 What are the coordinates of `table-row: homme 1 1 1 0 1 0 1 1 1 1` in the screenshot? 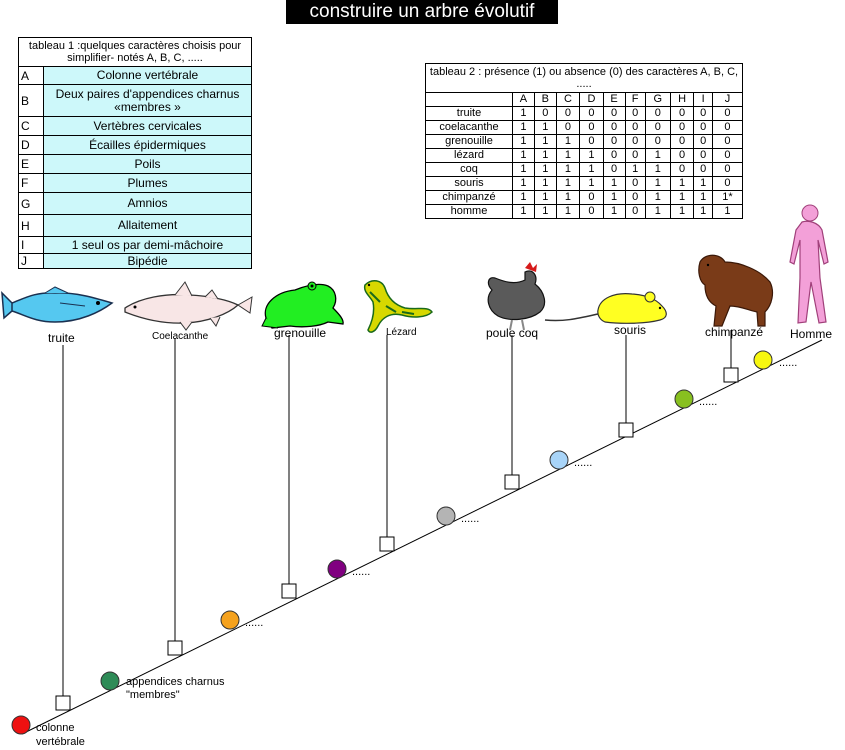 It's located at (584, 211).